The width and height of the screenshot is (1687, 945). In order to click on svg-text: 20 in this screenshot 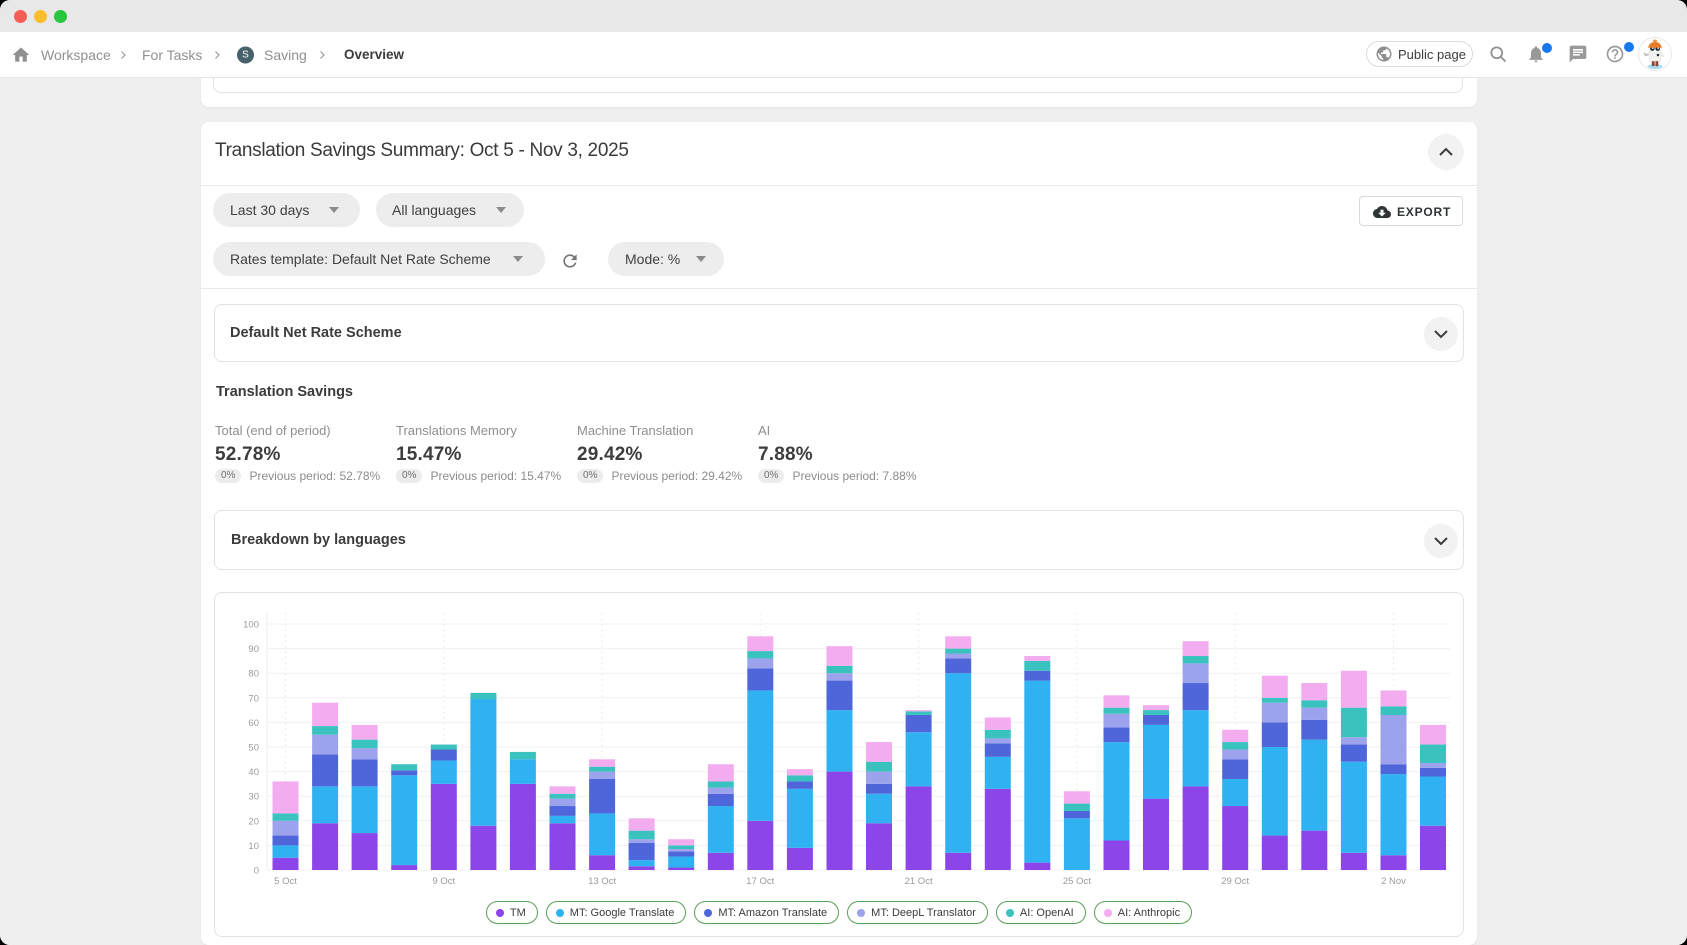, I will do `click(253, 821)`.